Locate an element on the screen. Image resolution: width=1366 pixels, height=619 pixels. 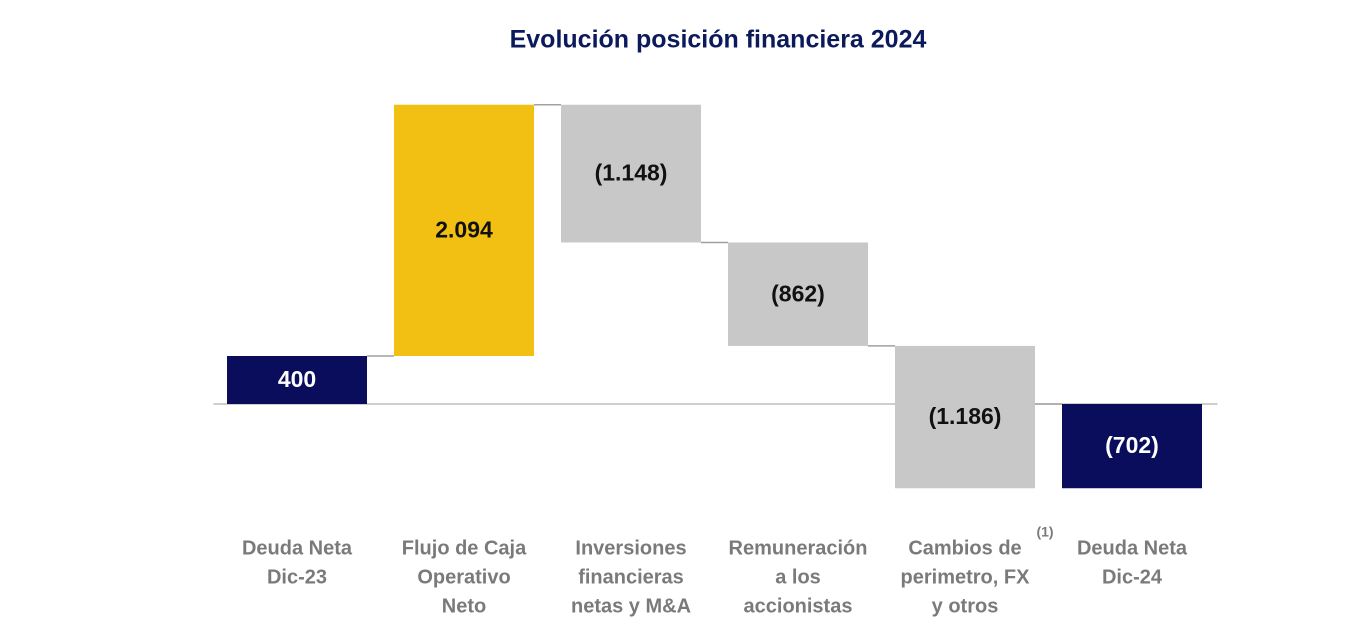
annotation: (1) is located at coordinates (1044, 532).